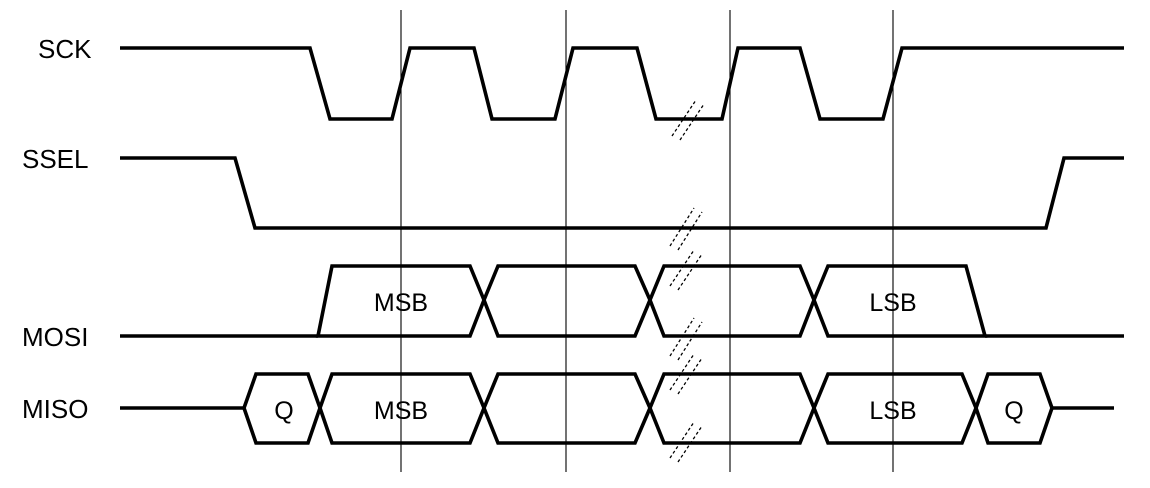 The height and width of the screenshot is (488, 1150). I want to click on time-break-markers, so click(687, 281).